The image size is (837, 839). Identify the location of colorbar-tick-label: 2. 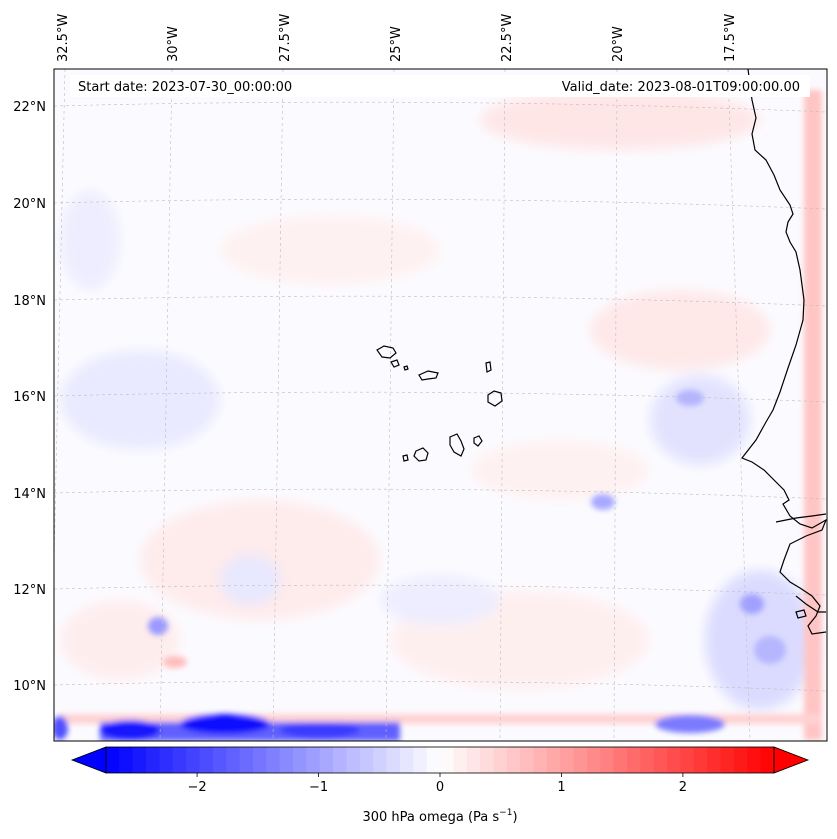
(683, 787).